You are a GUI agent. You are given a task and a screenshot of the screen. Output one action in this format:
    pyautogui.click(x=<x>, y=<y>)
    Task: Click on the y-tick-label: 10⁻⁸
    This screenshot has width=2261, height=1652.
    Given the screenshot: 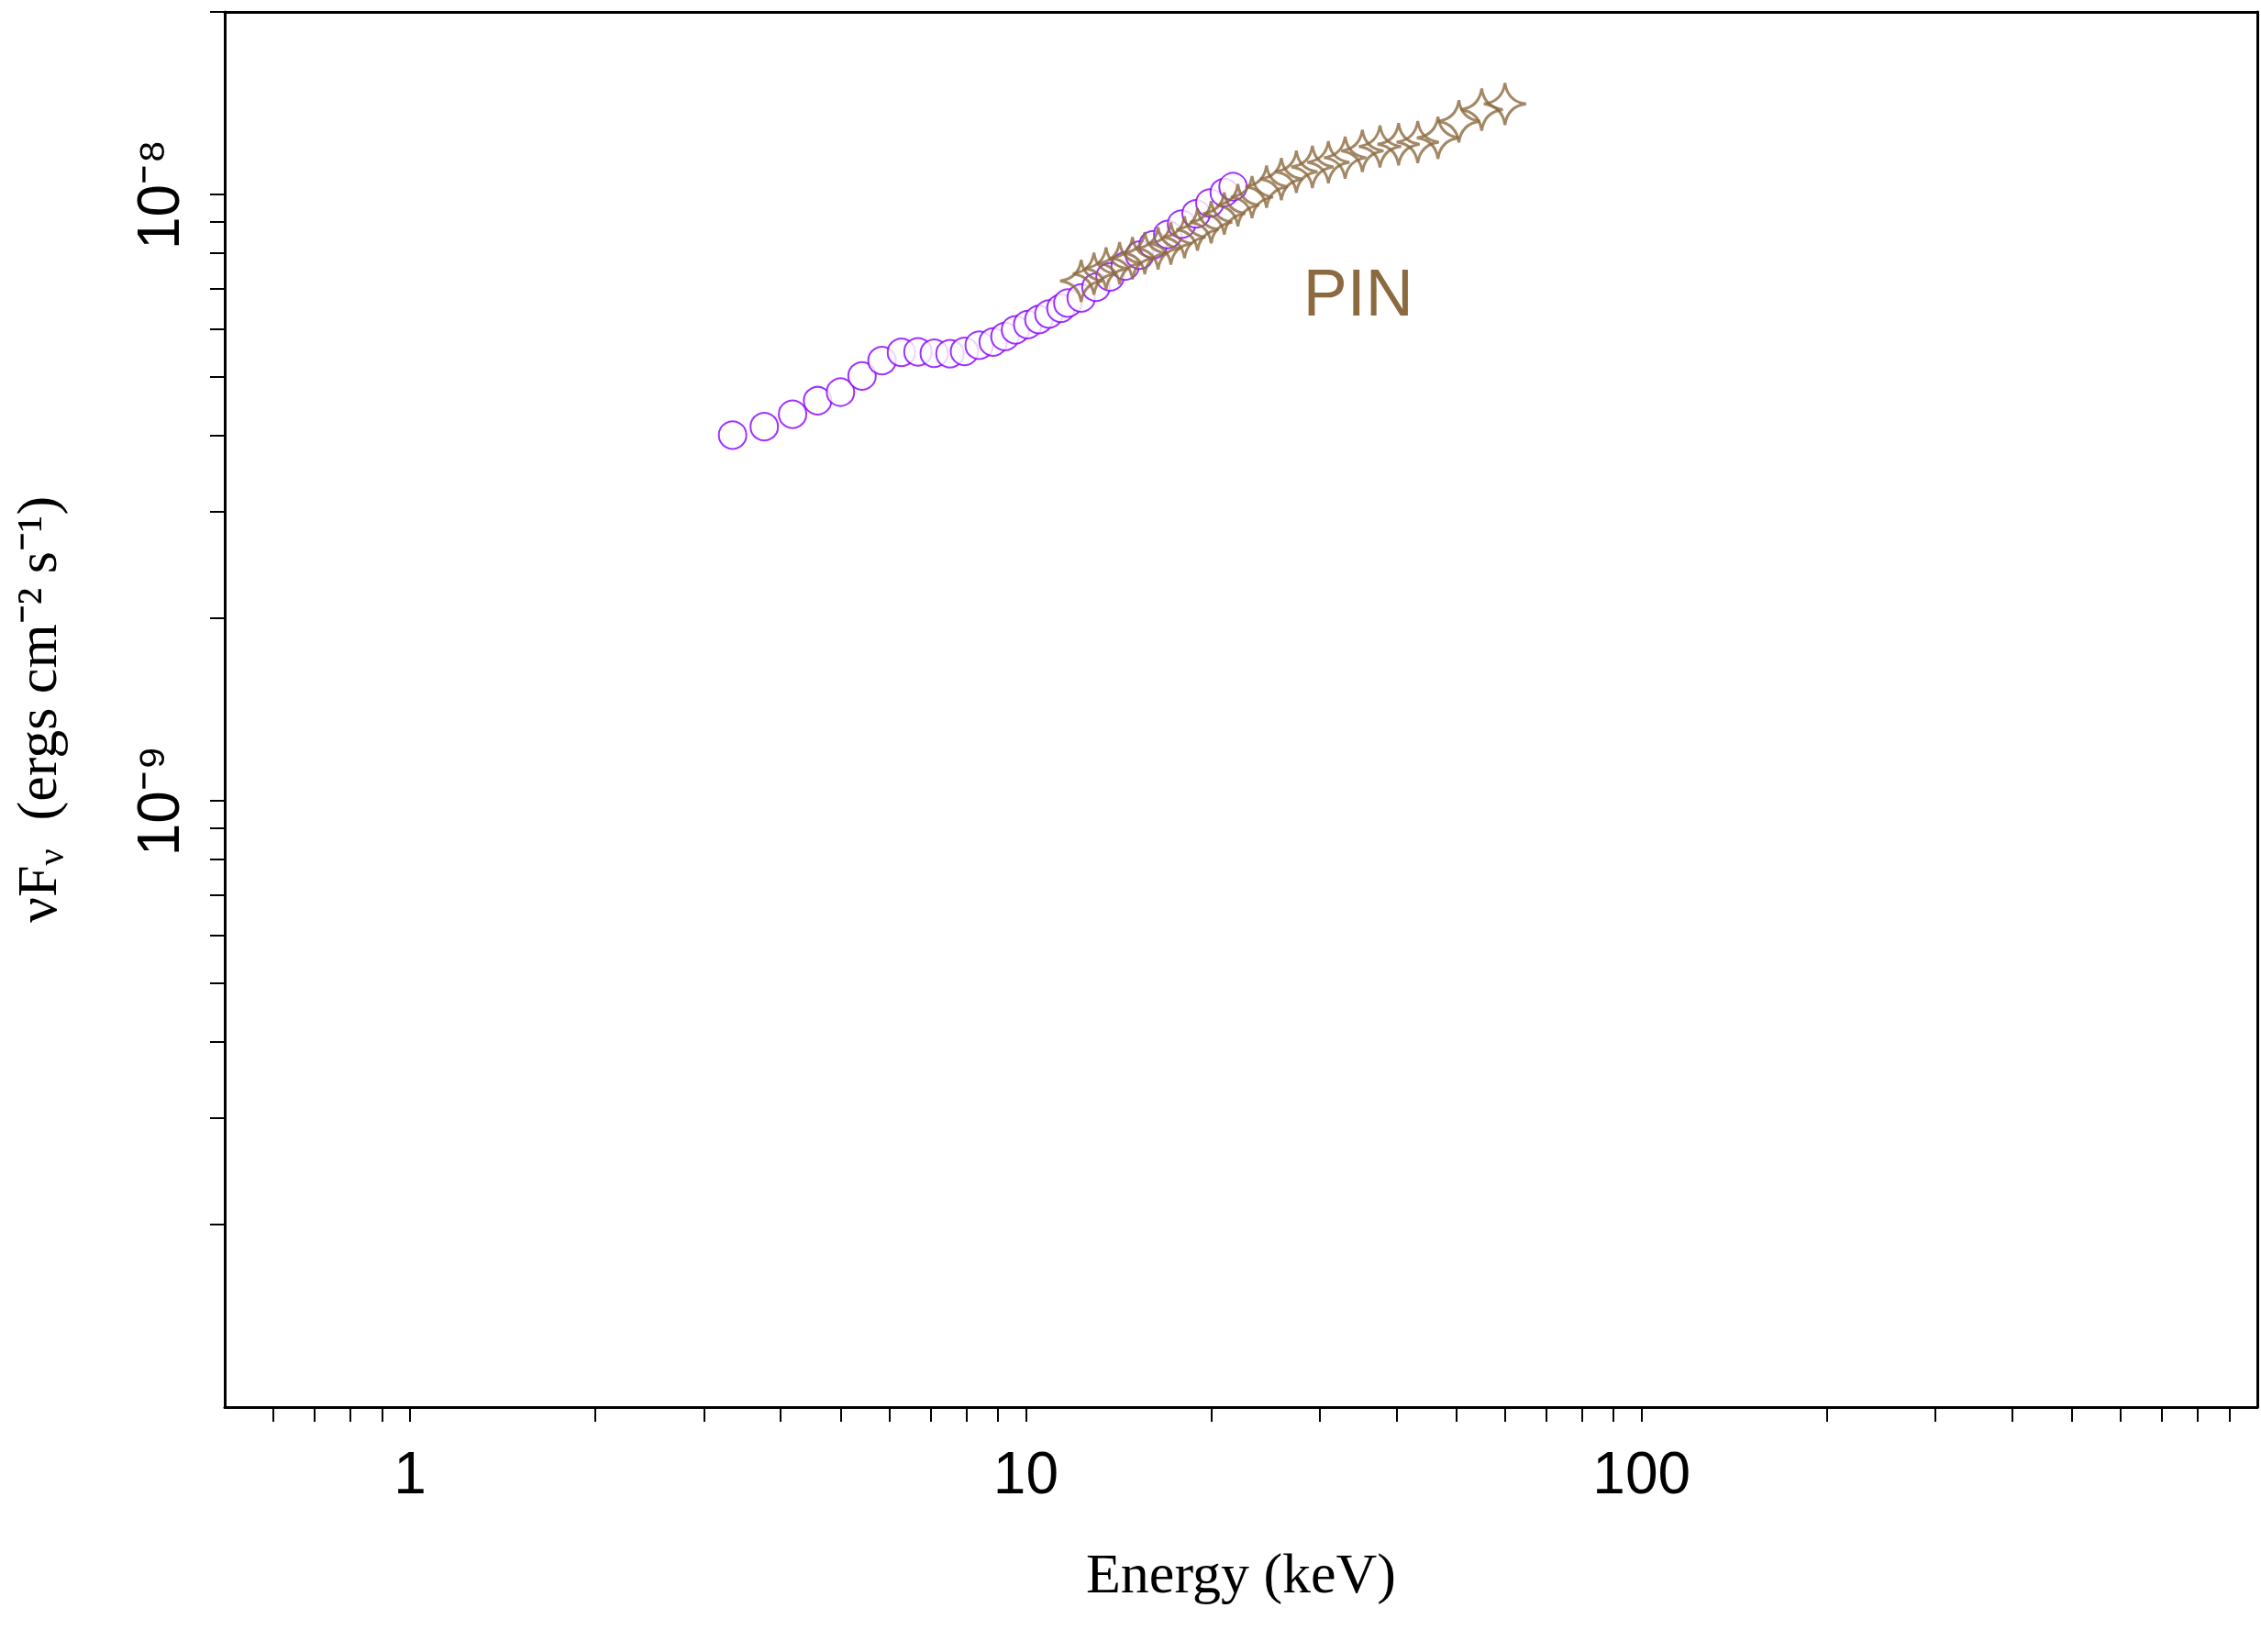 What is the action you would take?
    pyautogui.click(x=159, y=194)
    